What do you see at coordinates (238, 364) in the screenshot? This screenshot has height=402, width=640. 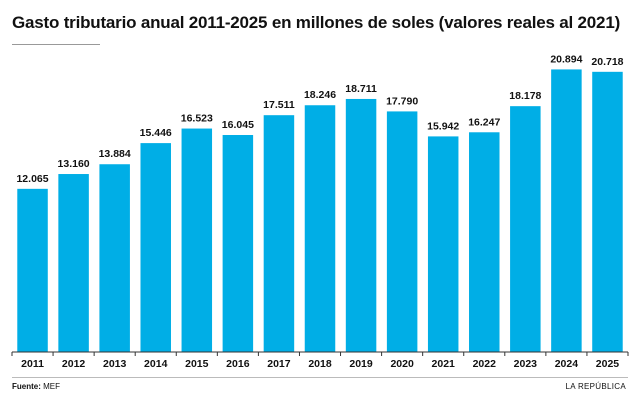 I see `x-tick-label-2016: 2016` at bounding box center [238, 364].